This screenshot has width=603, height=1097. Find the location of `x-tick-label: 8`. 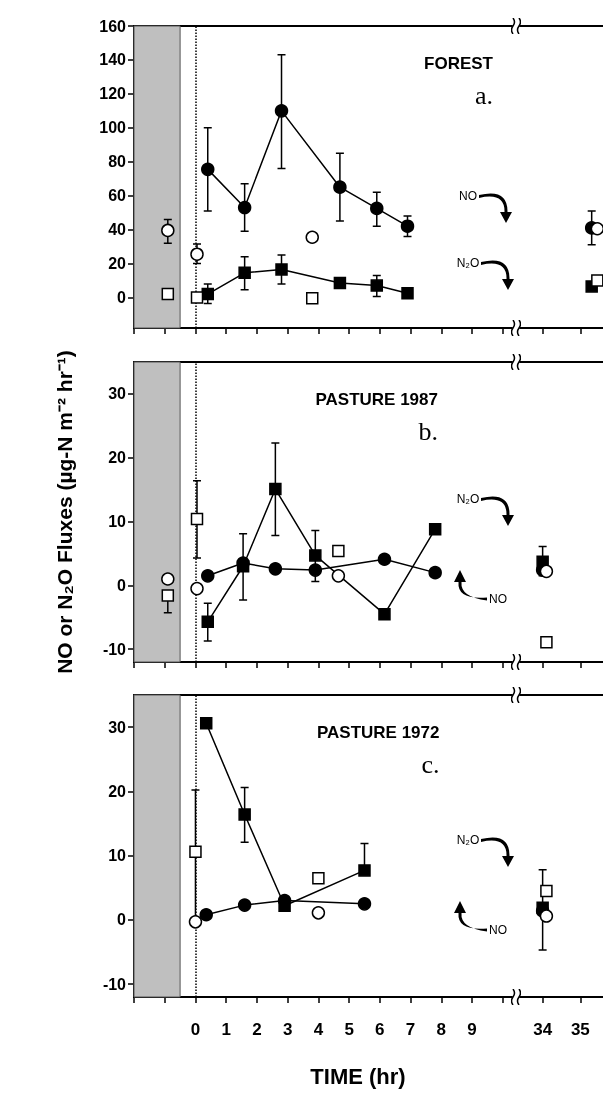

x-tick-label: 8 is located at coordinates (441, 1029).